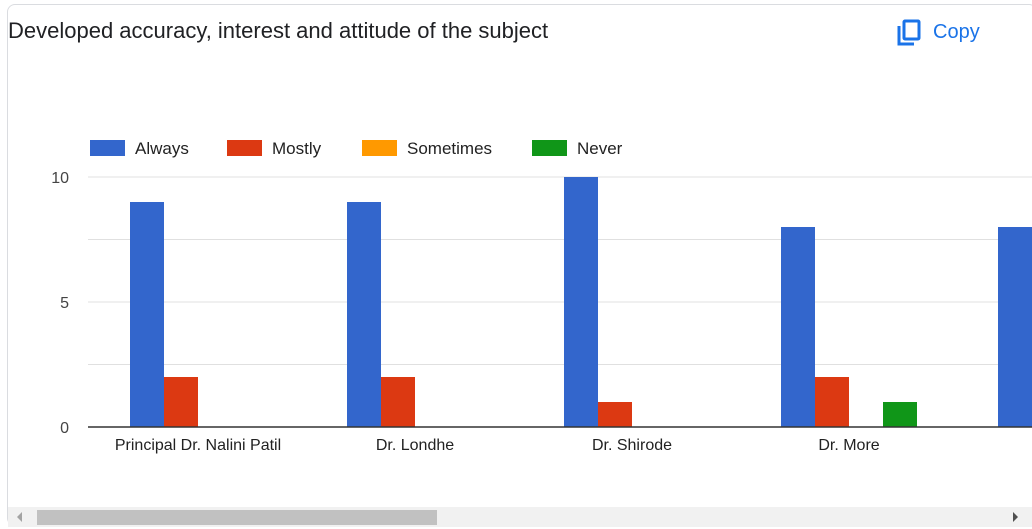 This screenshot has width=1032, height=529. Describe the element at coordinates (848, 445) in the screenshot. I see `x-tick-label: Dr. More` at that location.